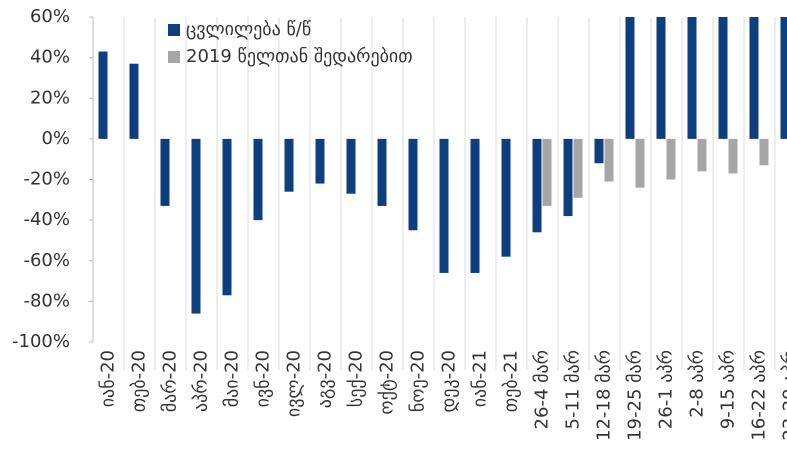 This screenshot has height=476, width=787. I want to click on y-tick-label: -20%, so click(46, 179).